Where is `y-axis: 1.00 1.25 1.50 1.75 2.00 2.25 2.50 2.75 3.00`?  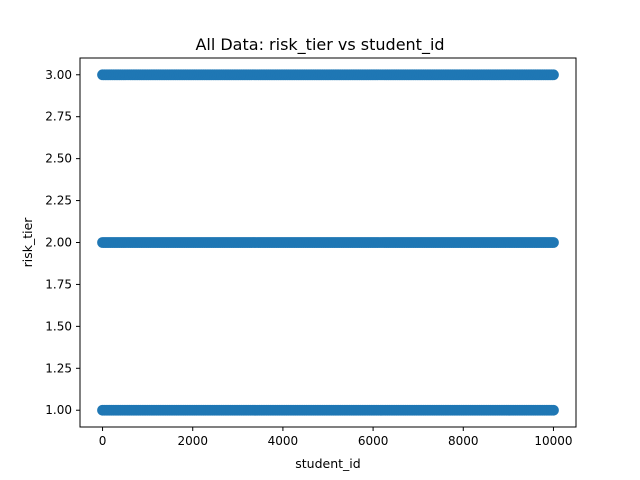
y-axis: 1.00 1.25 1.50 1.75 2.00 2.25 2.50 2.75 3.00 is located at coordinates (62, 242).